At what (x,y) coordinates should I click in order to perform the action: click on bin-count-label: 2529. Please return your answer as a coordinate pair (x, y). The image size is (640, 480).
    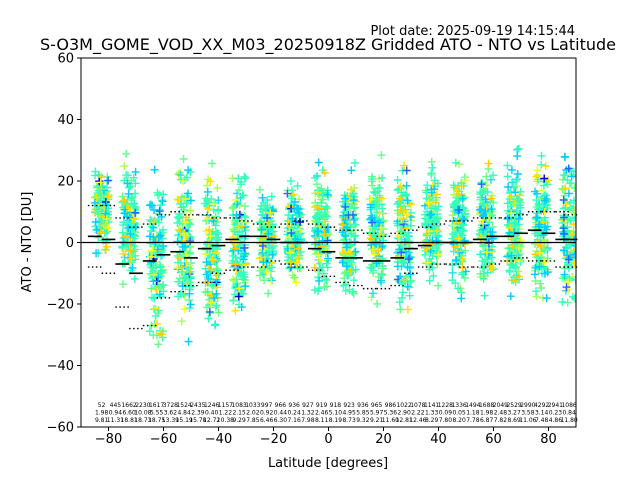
    Looking at the image, I should click on (513, 405).